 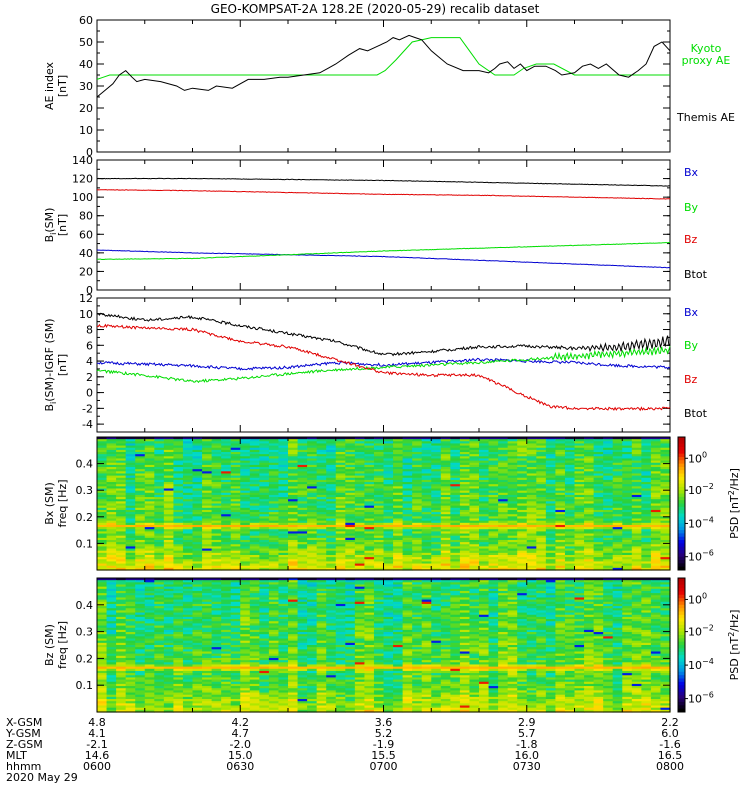 I want to click on spec-bx-panel-ylabel: Bx (SM), so click(x=49, y=503).